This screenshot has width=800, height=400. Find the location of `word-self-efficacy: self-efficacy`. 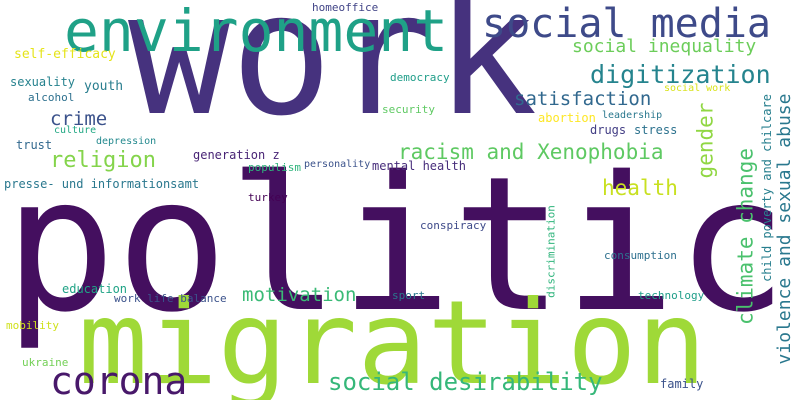

word-self-efficacy: self-efficacy is located at coordinates (65, 54).